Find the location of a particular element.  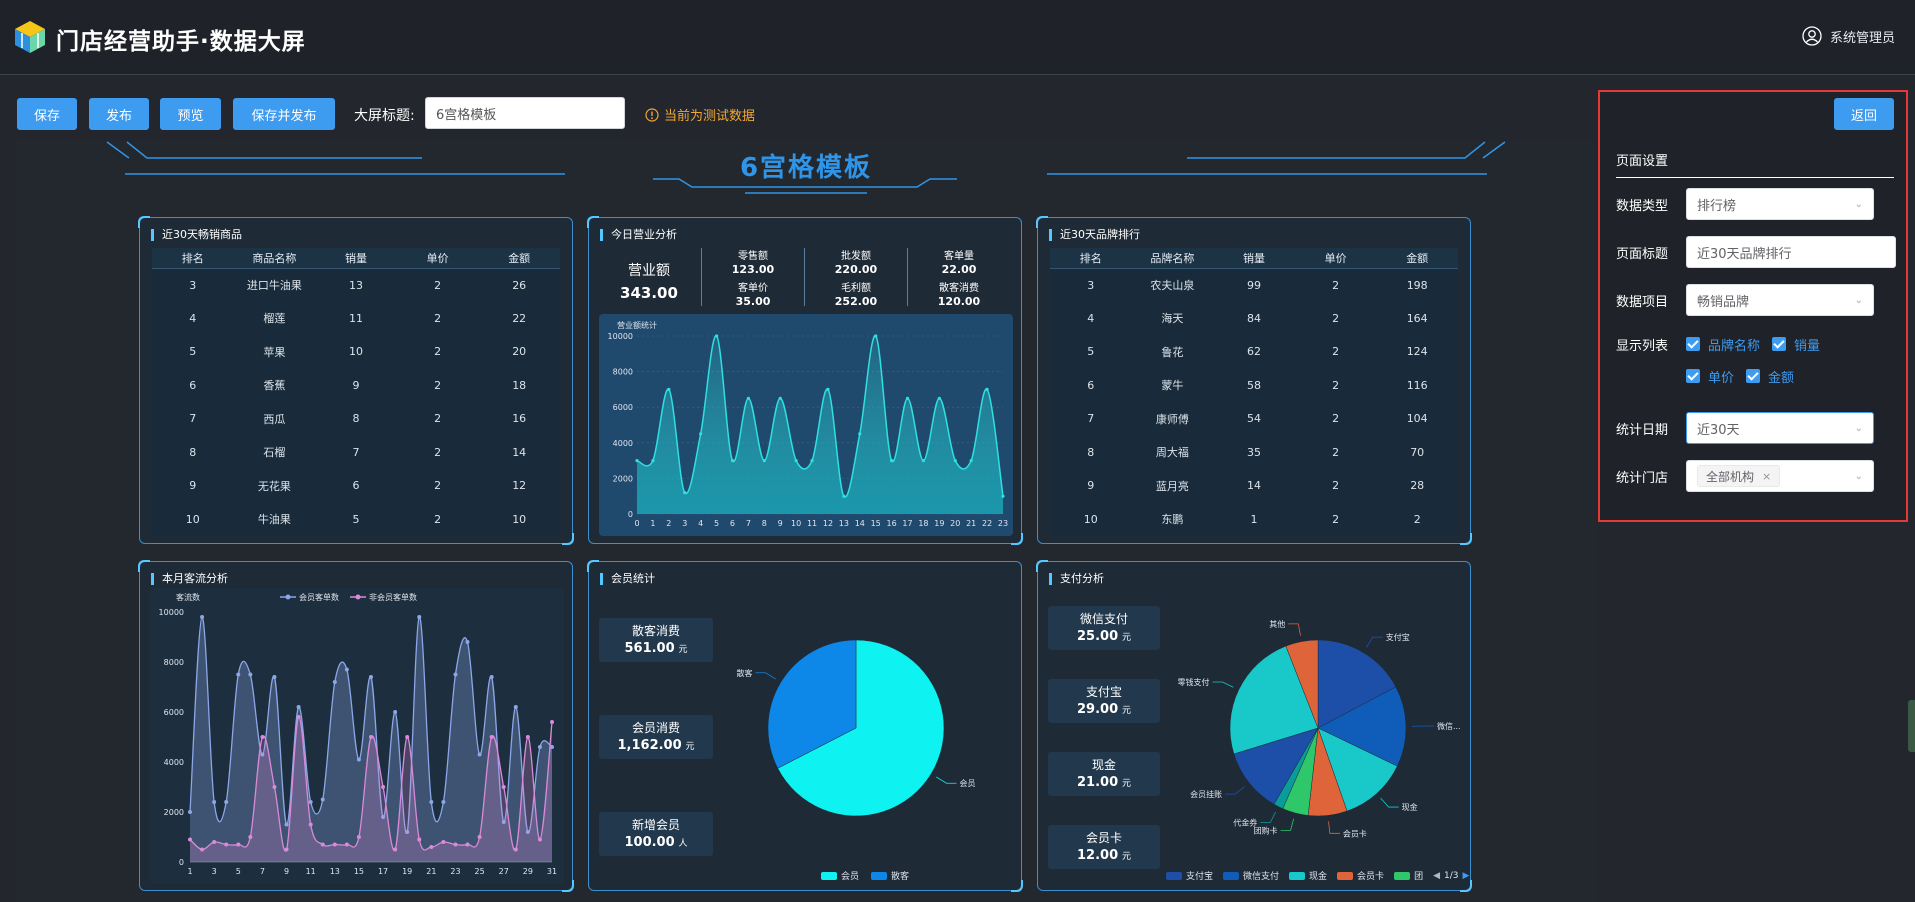

table-cell: 8 is located at coordinates (1091, 452).